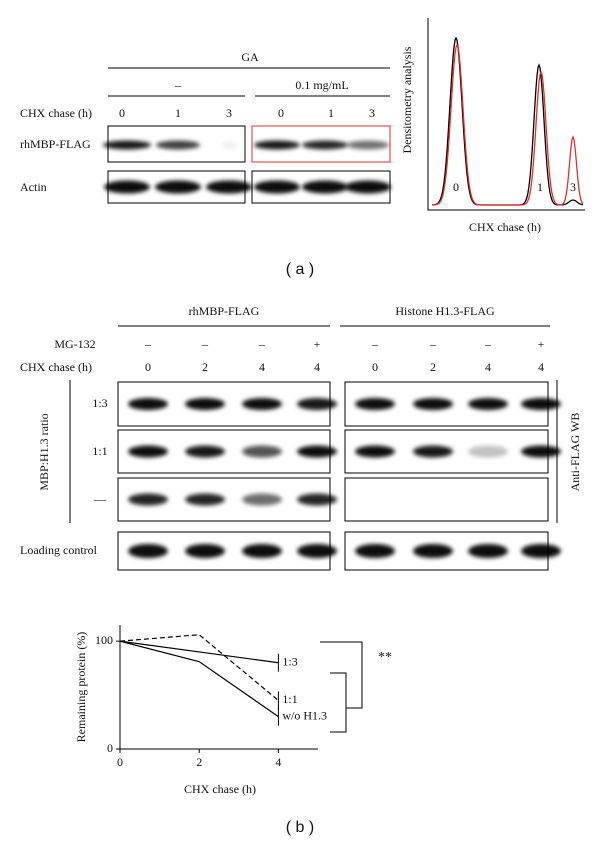 This screenshot has width=600, height=849. I want to click on y-tick-label: 0, so click(110, 748).